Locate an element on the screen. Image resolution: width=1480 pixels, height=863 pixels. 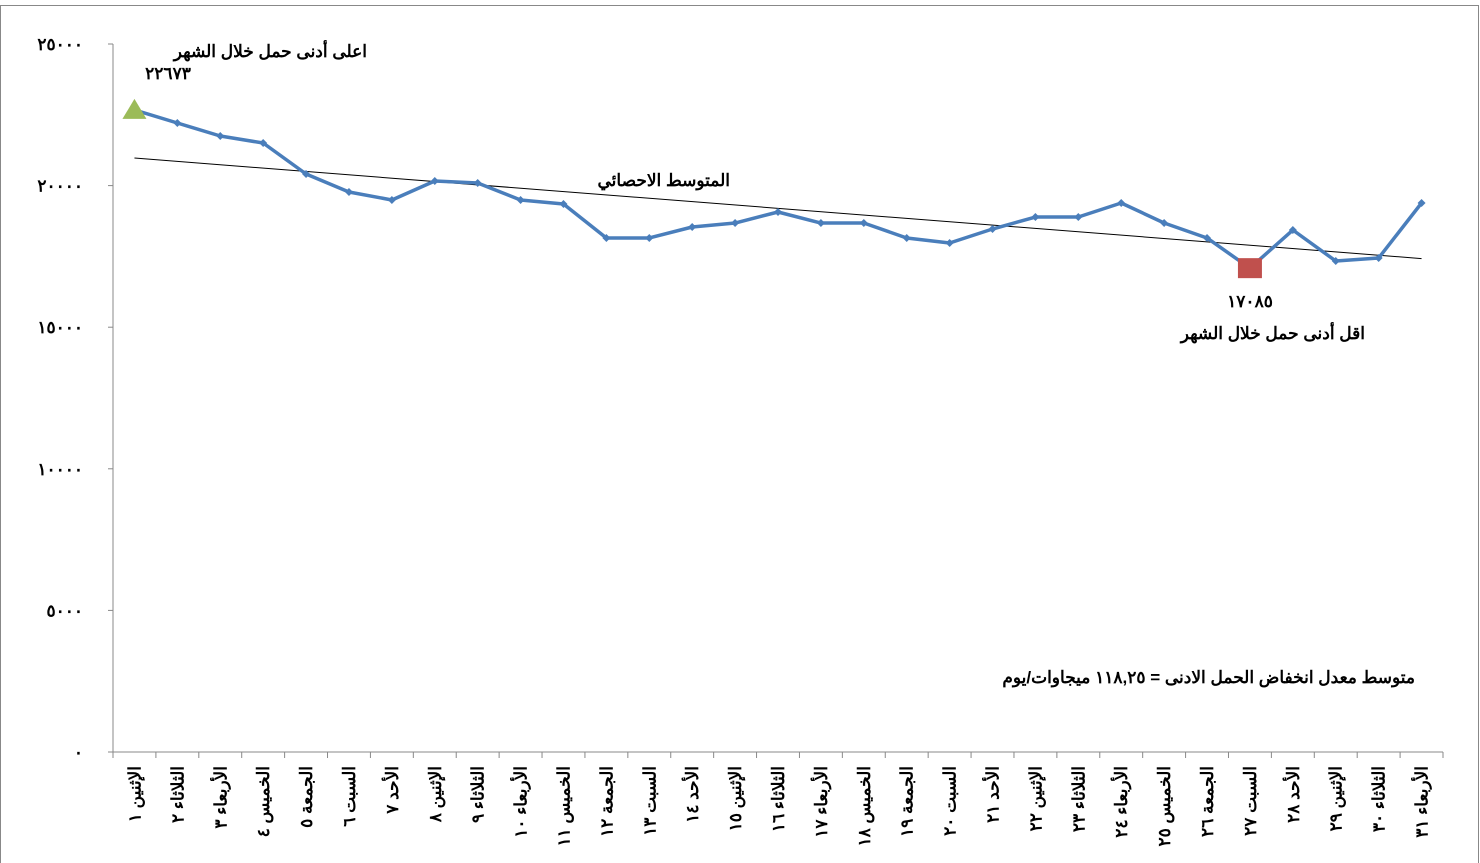
max-value-label: ٢٢٦٧٣ is located at coordinates (168, 73).